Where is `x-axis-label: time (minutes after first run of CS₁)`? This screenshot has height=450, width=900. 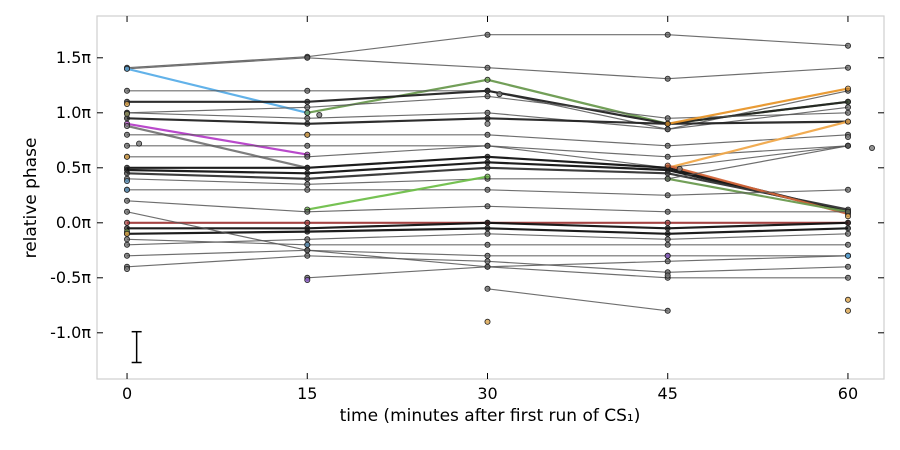
x-axis-label: time (minutes after first run of CS₁) is located at coordinates (490, 416).